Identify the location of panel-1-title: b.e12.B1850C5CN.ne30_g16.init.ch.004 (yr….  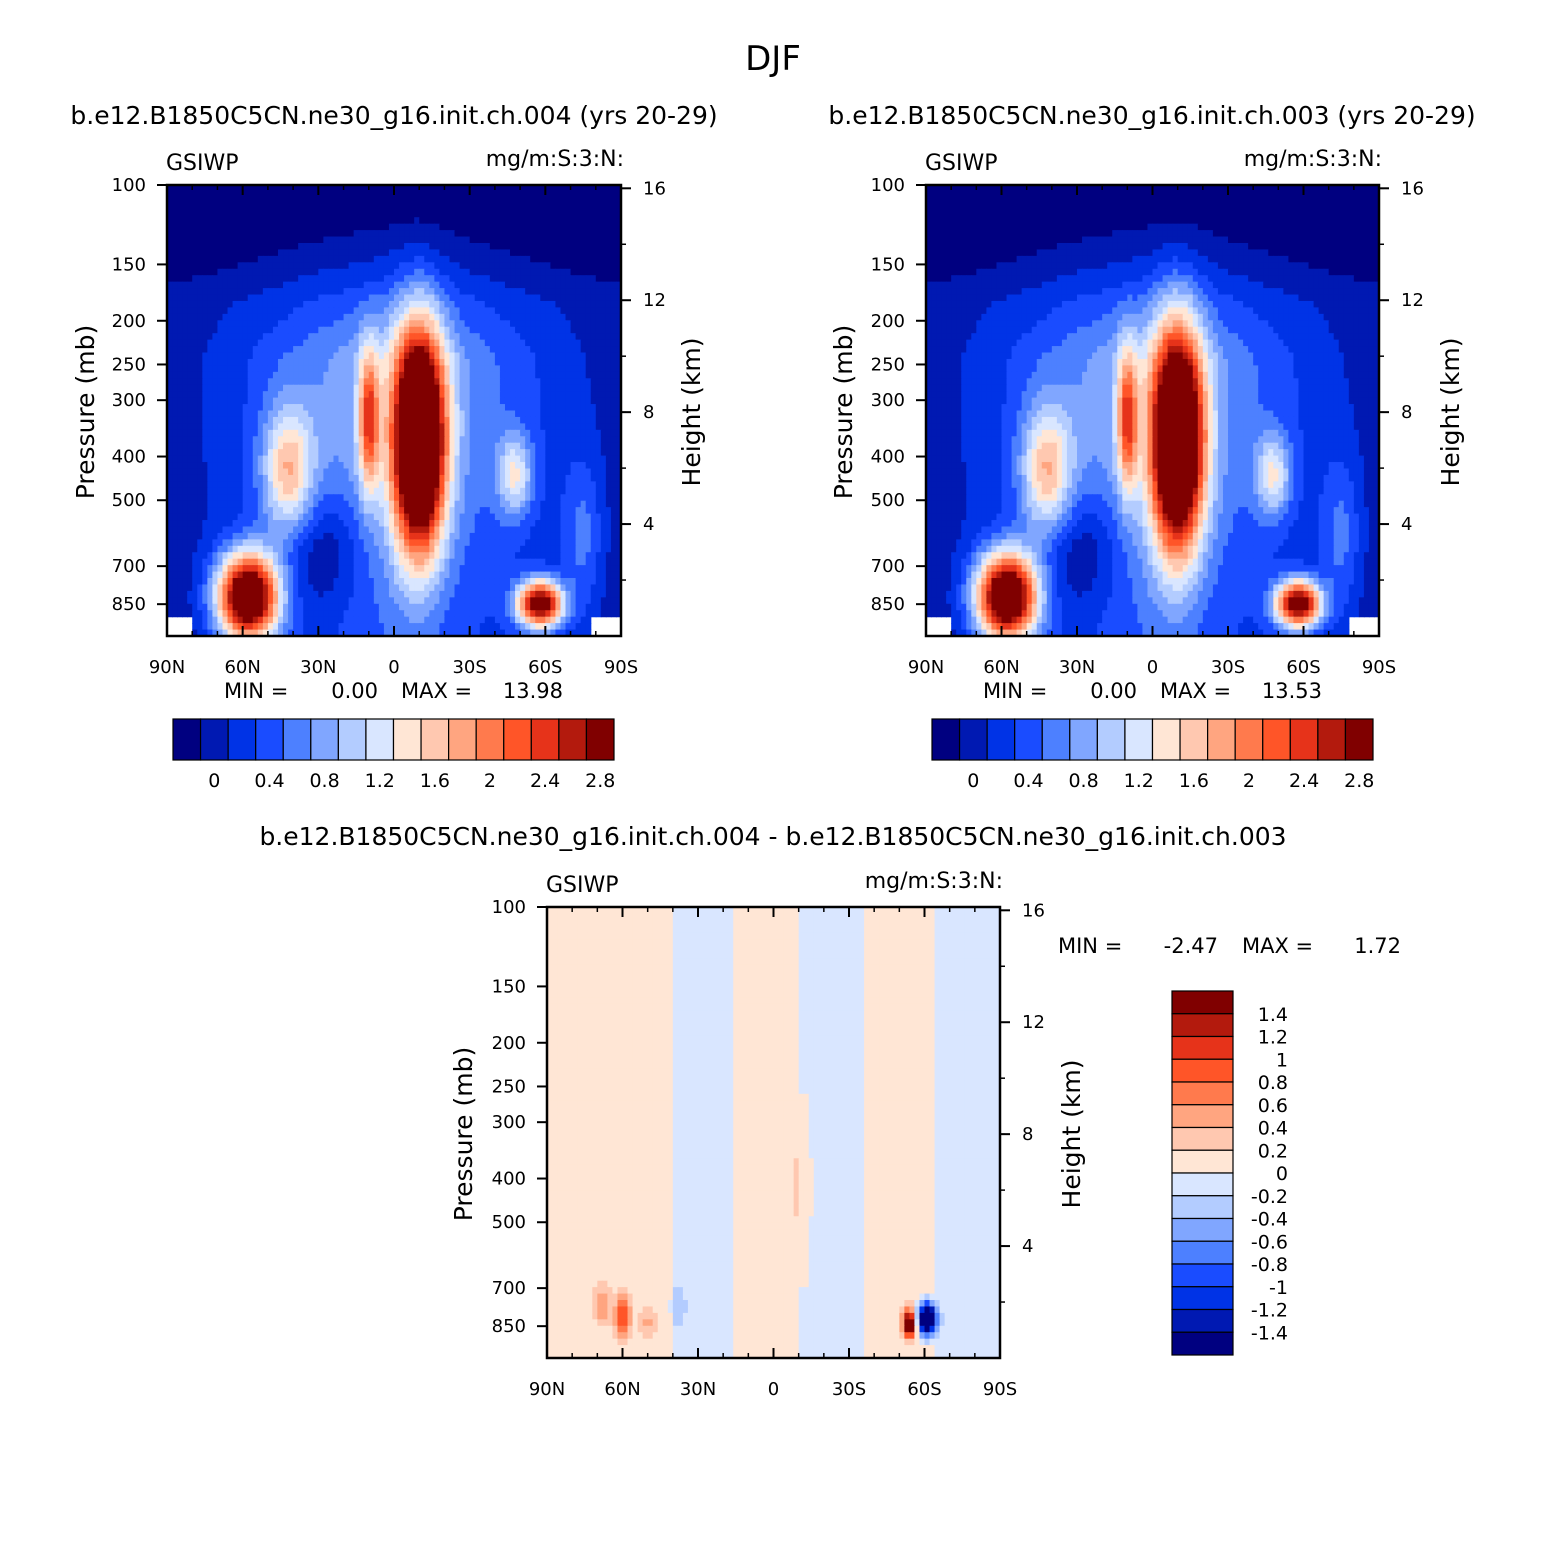
(393, 115).